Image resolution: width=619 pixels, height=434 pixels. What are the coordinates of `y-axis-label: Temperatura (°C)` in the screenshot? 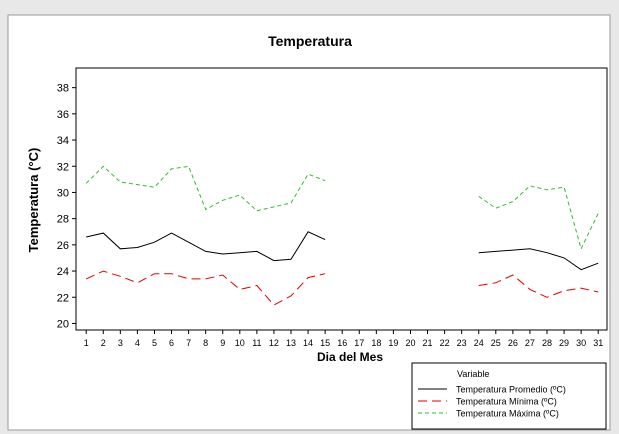 It's located at (33, 200).